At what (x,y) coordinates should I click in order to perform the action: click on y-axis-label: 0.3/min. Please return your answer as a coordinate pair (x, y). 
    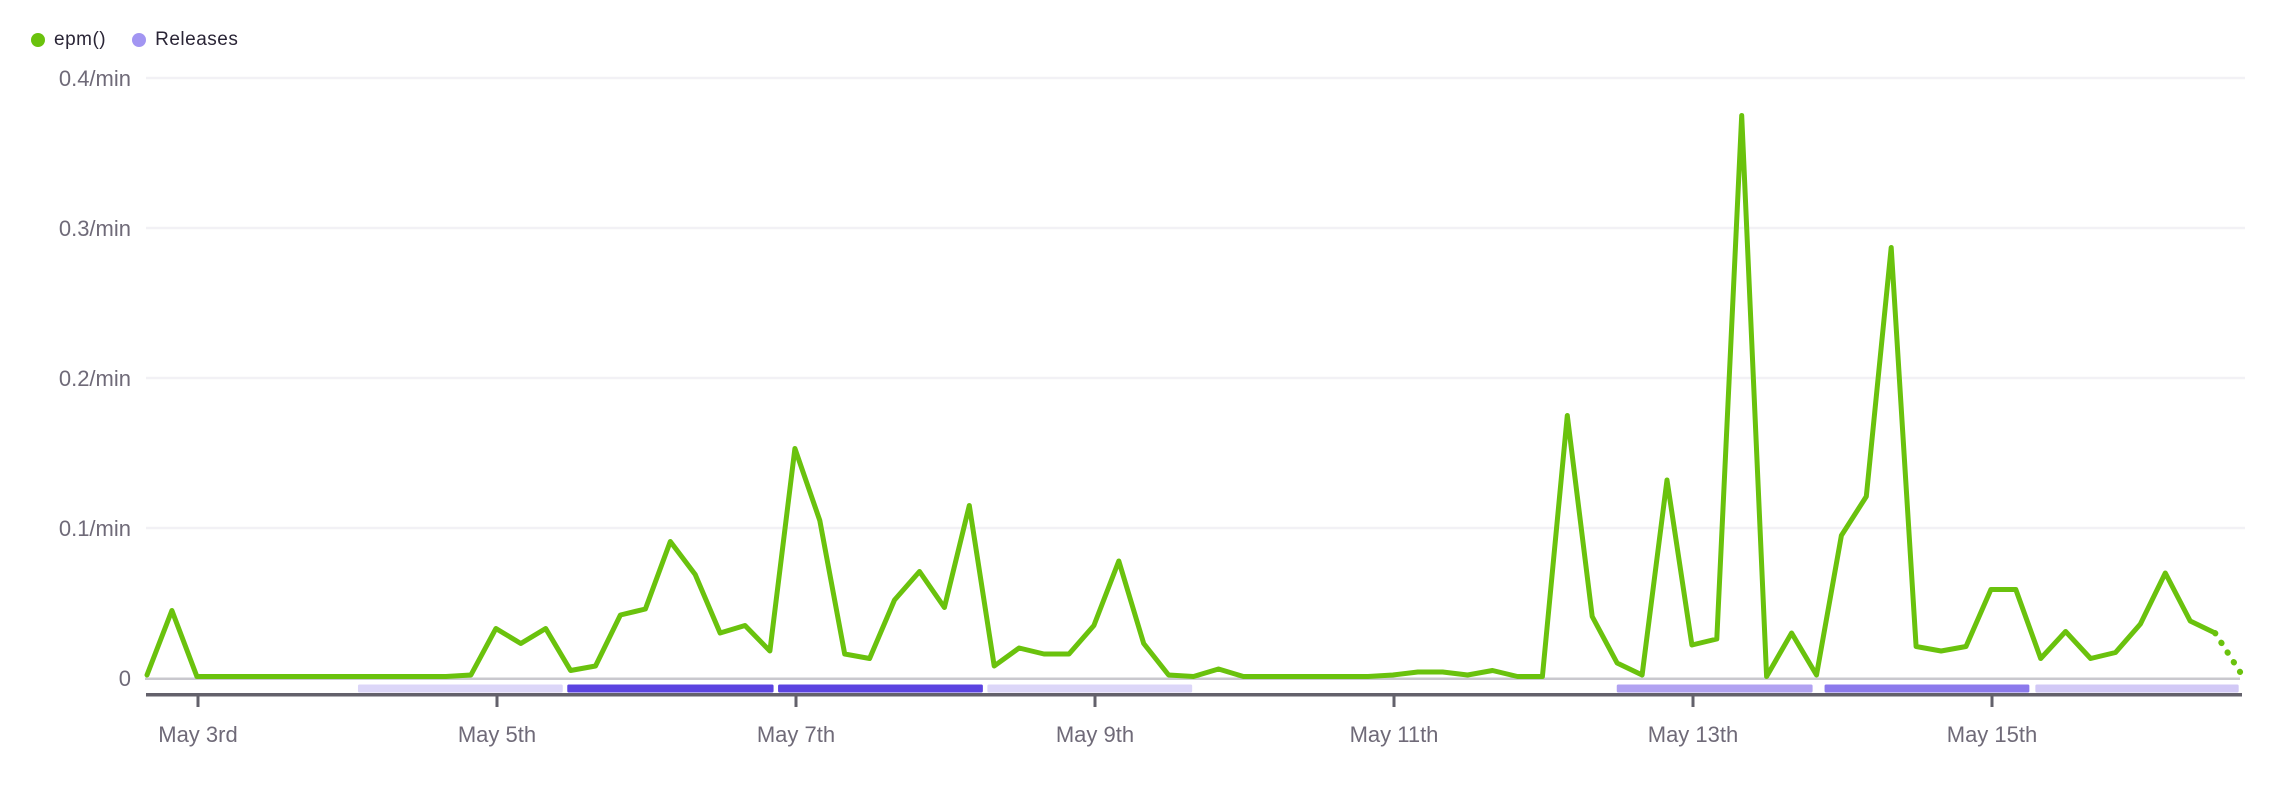
    Looking at the image, I should click on (95, 228).